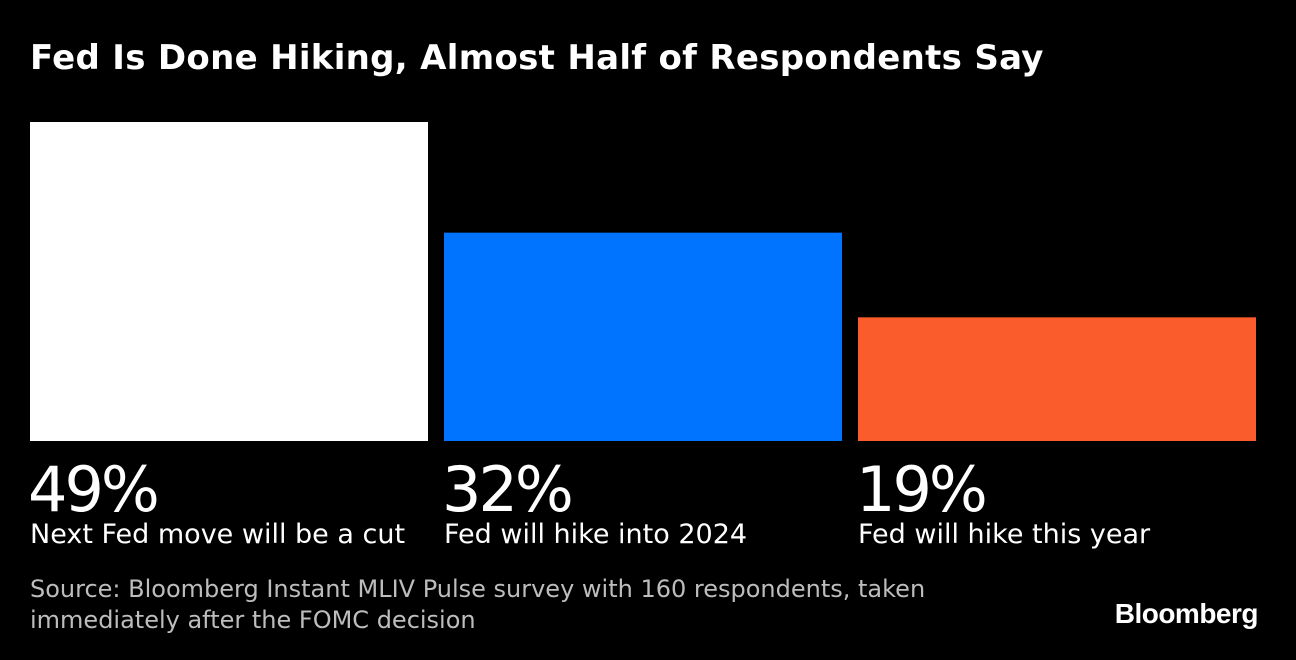 Image resolution: width=1296 pixels, height=660 pixels. I want to click on category-label-2: Fed will hike into 2024, so click(595, 534).